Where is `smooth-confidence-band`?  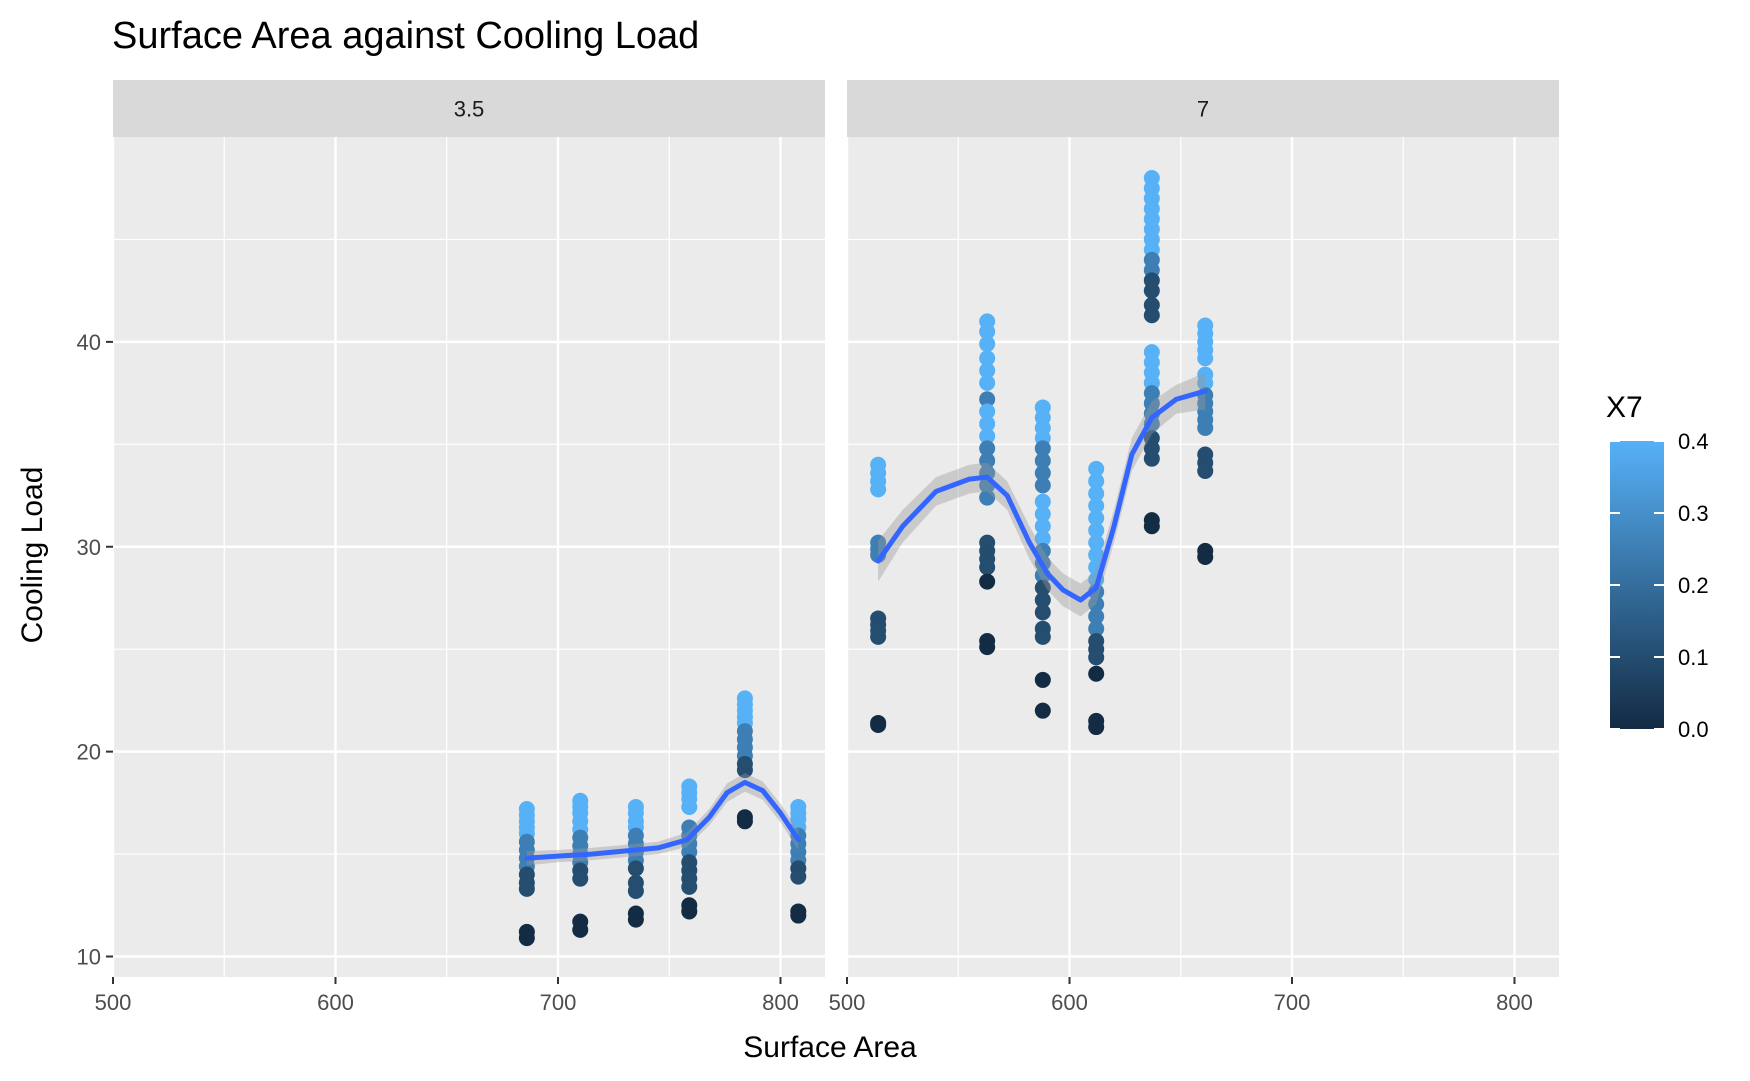 smooth-confidence-band is located at coordinates (662, 819).